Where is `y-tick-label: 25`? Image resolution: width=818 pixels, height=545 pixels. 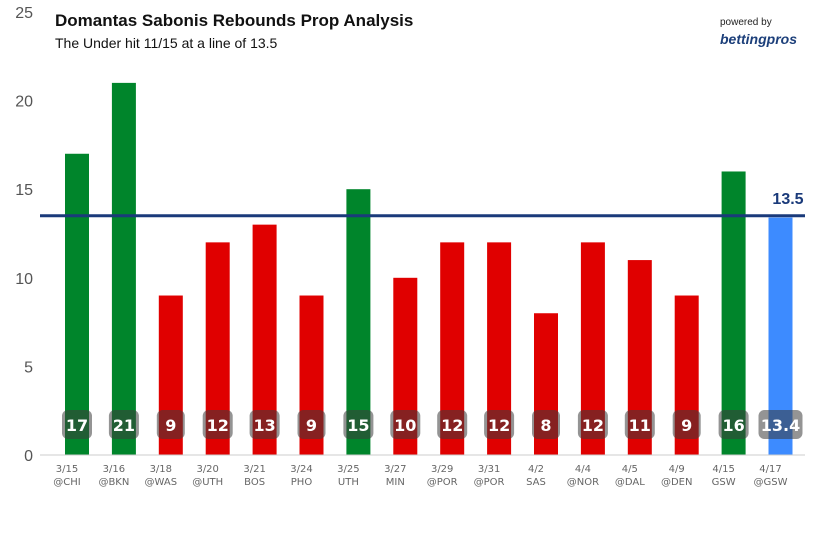 y-tick-label: 25 is located at coordinates (24, 13).